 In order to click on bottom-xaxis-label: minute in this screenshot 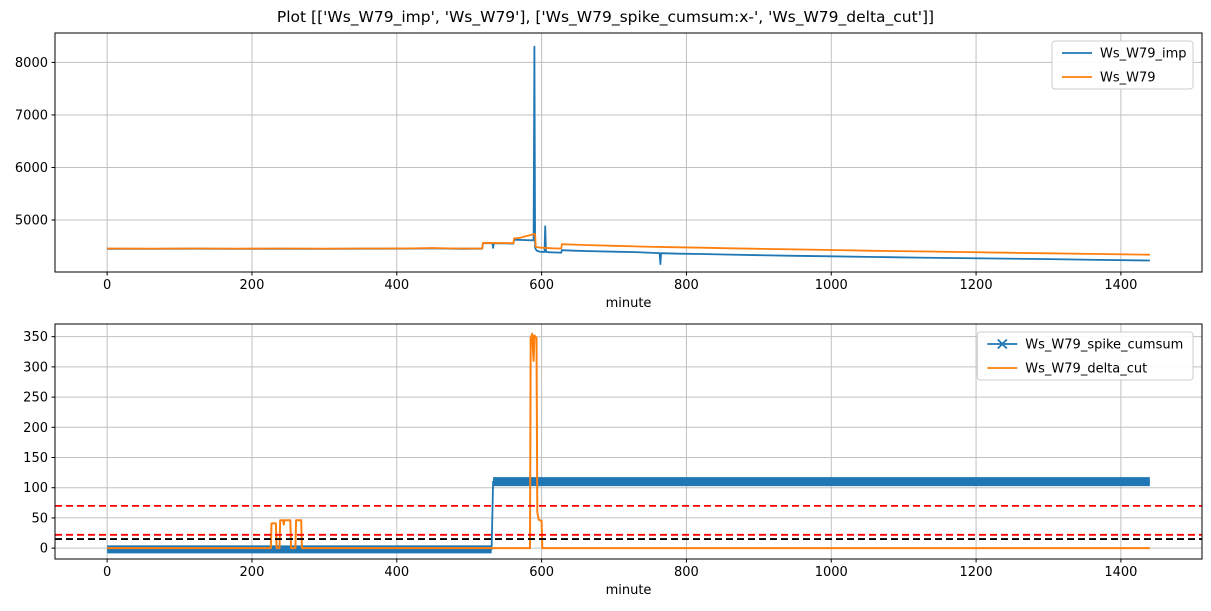, I will do `click(628, 590)`.